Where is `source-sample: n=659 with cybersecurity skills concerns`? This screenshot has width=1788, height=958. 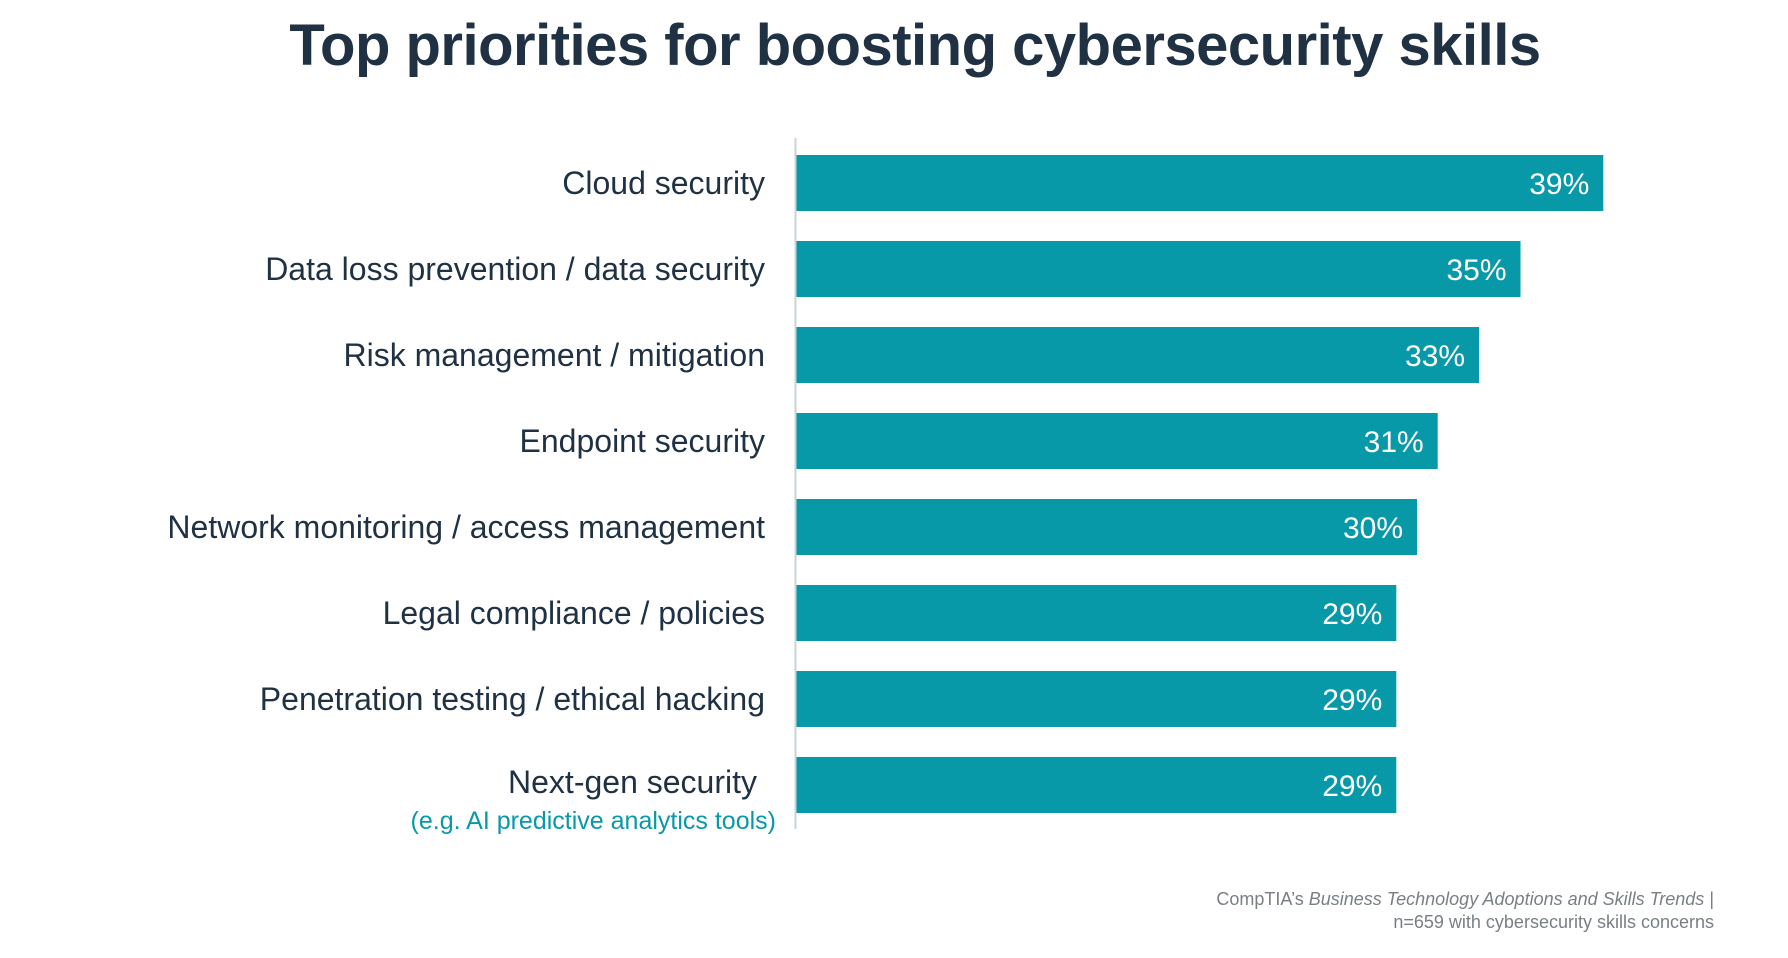
source-sample: n=659 with cybersecurity skills concerns is located at coordinates (1553, 922).